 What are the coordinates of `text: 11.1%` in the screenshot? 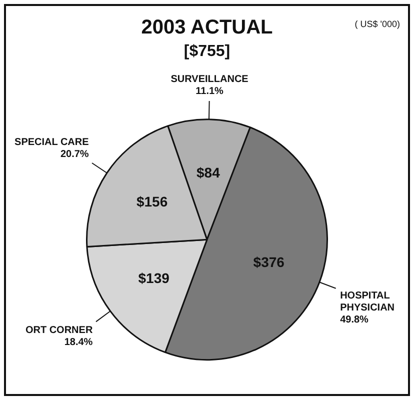 It's located at (210, 92).